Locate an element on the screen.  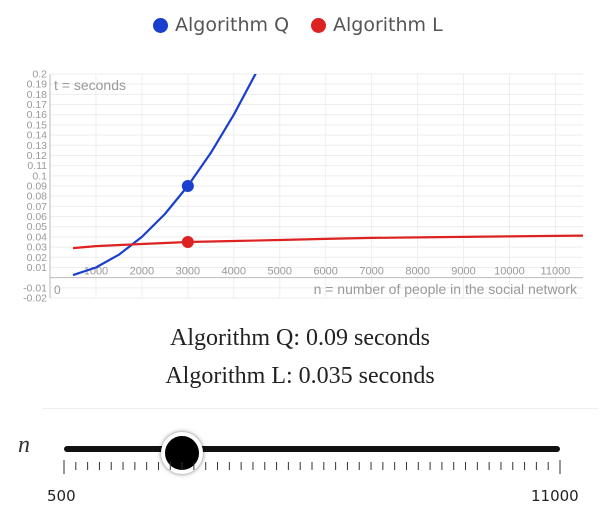
y-tick-label: 0.18 is located at coordinates (37, 95).